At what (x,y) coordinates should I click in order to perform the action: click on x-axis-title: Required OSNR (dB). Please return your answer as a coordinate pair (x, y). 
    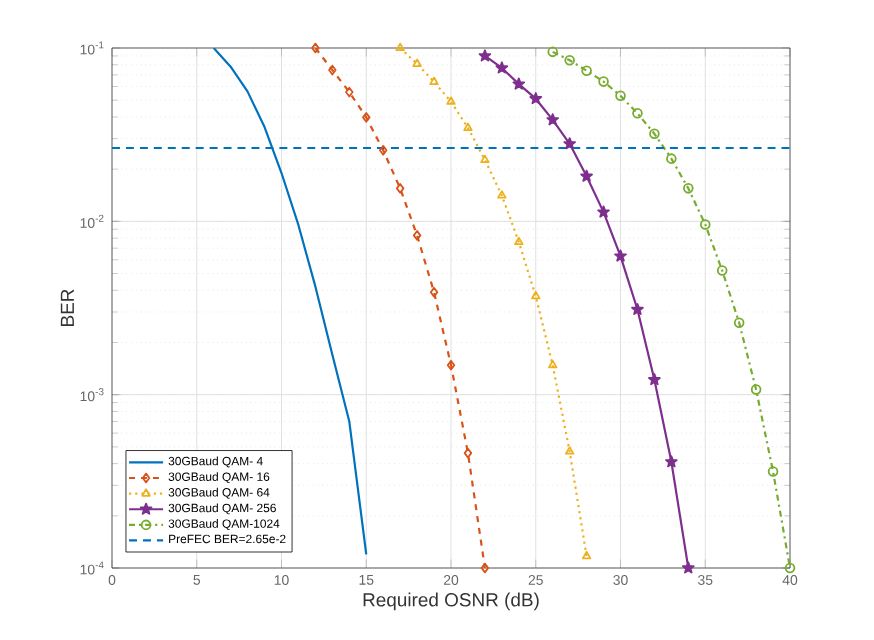
    Looking at the image, I should click on (451, 601).